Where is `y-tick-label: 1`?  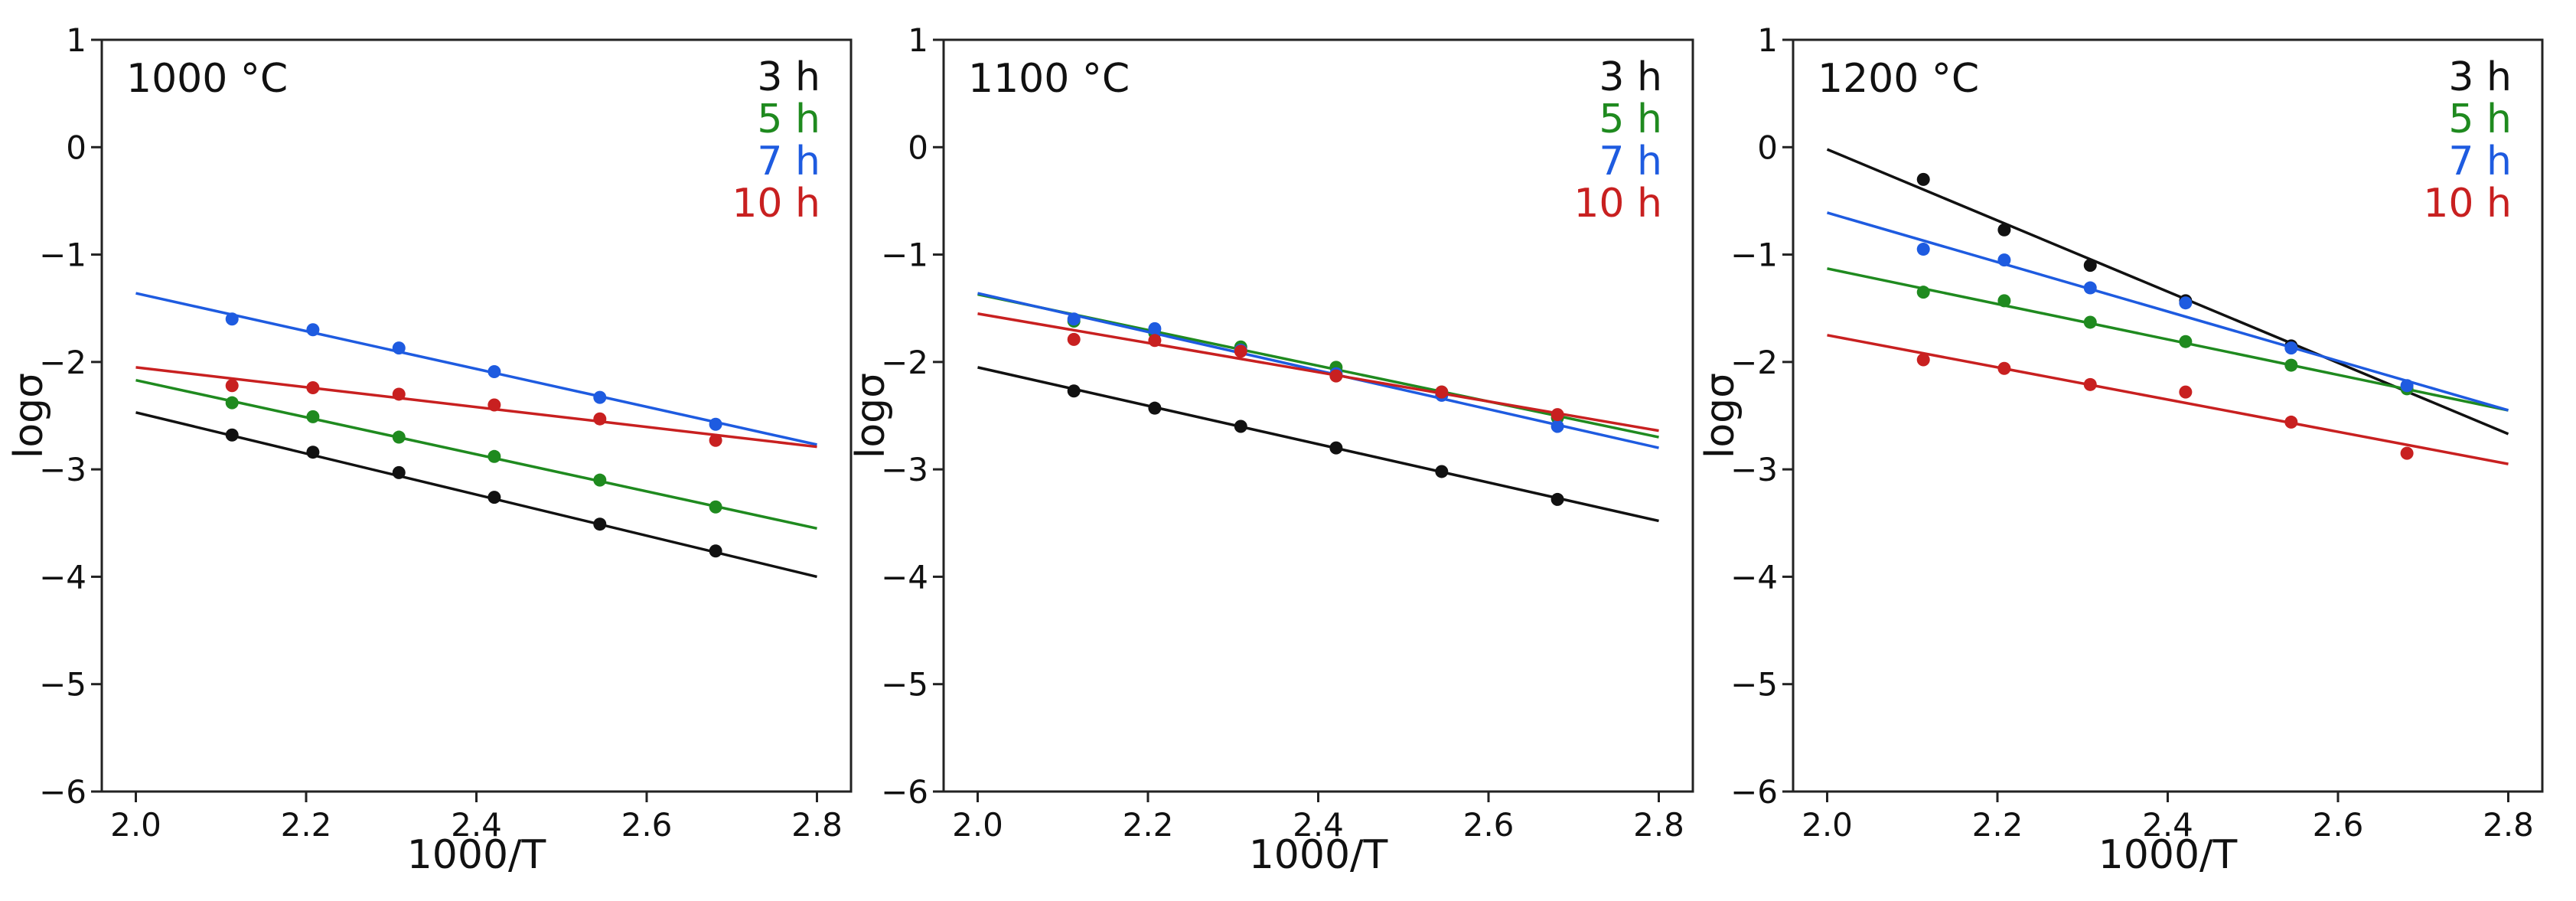
y-tick-label: 1 is located at coordinates (76, 40).